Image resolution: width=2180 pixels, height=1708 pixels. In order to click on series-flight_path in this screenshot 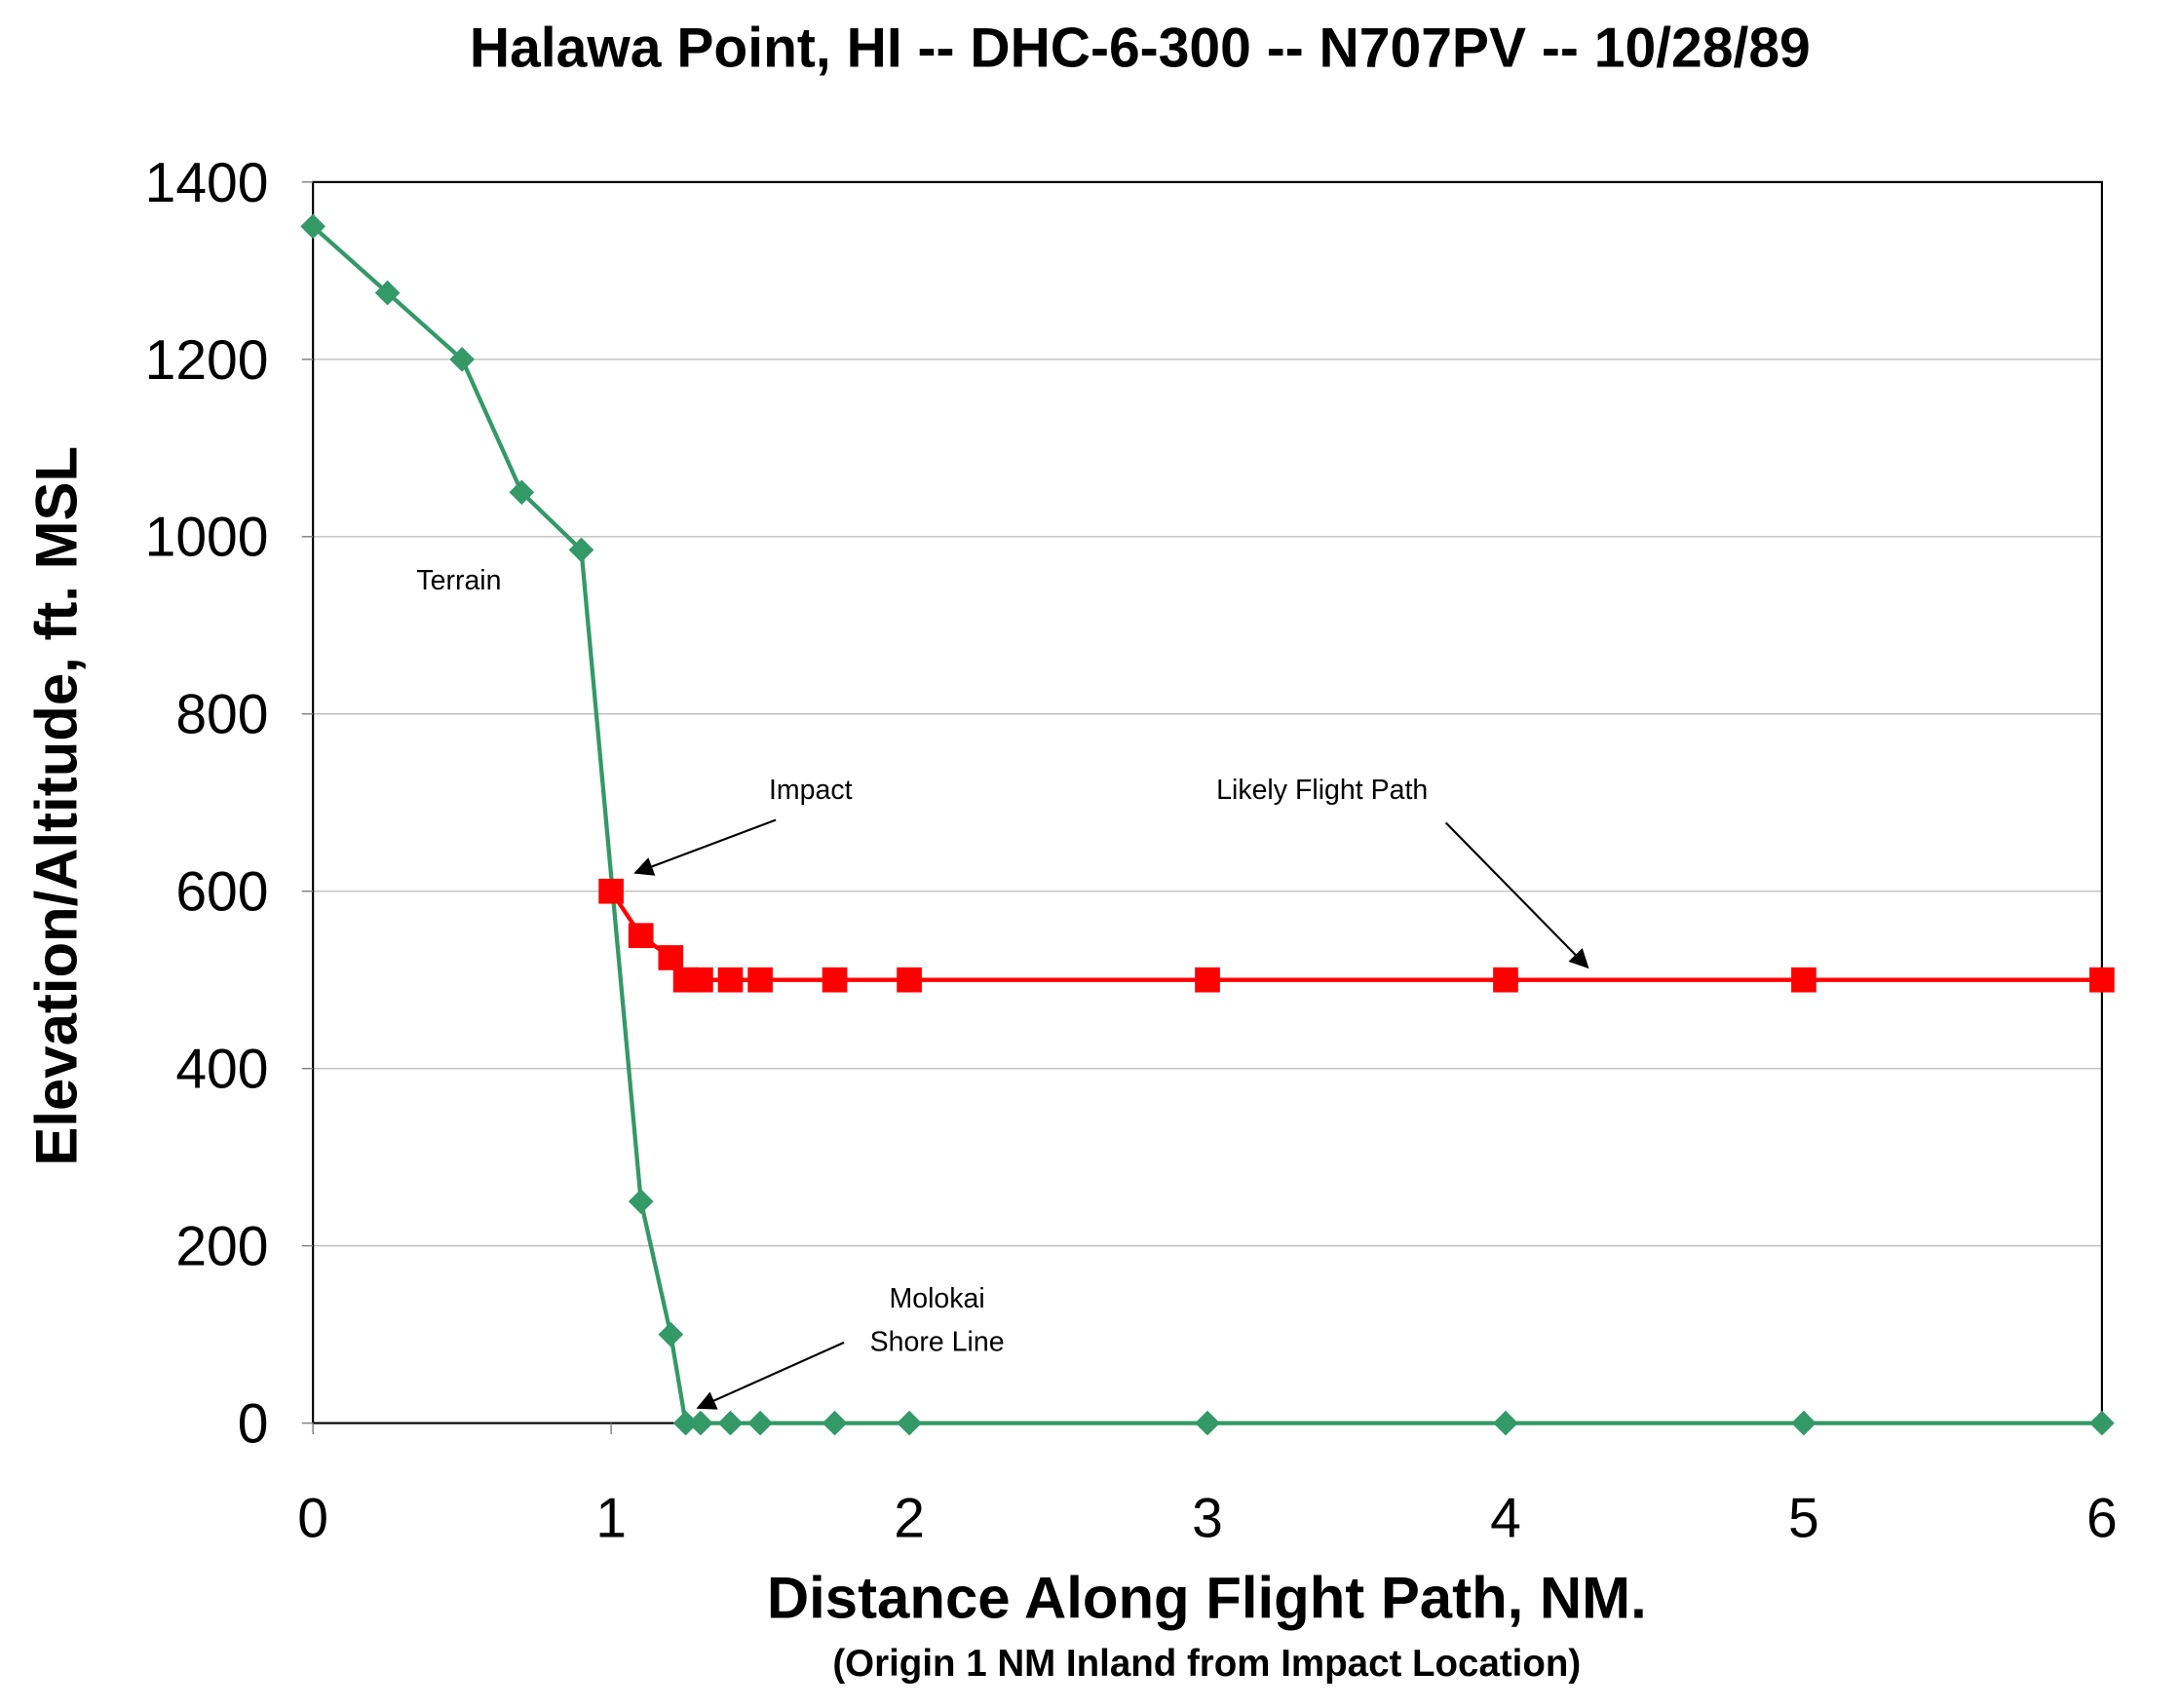, I will do `click(1357, 936)`.